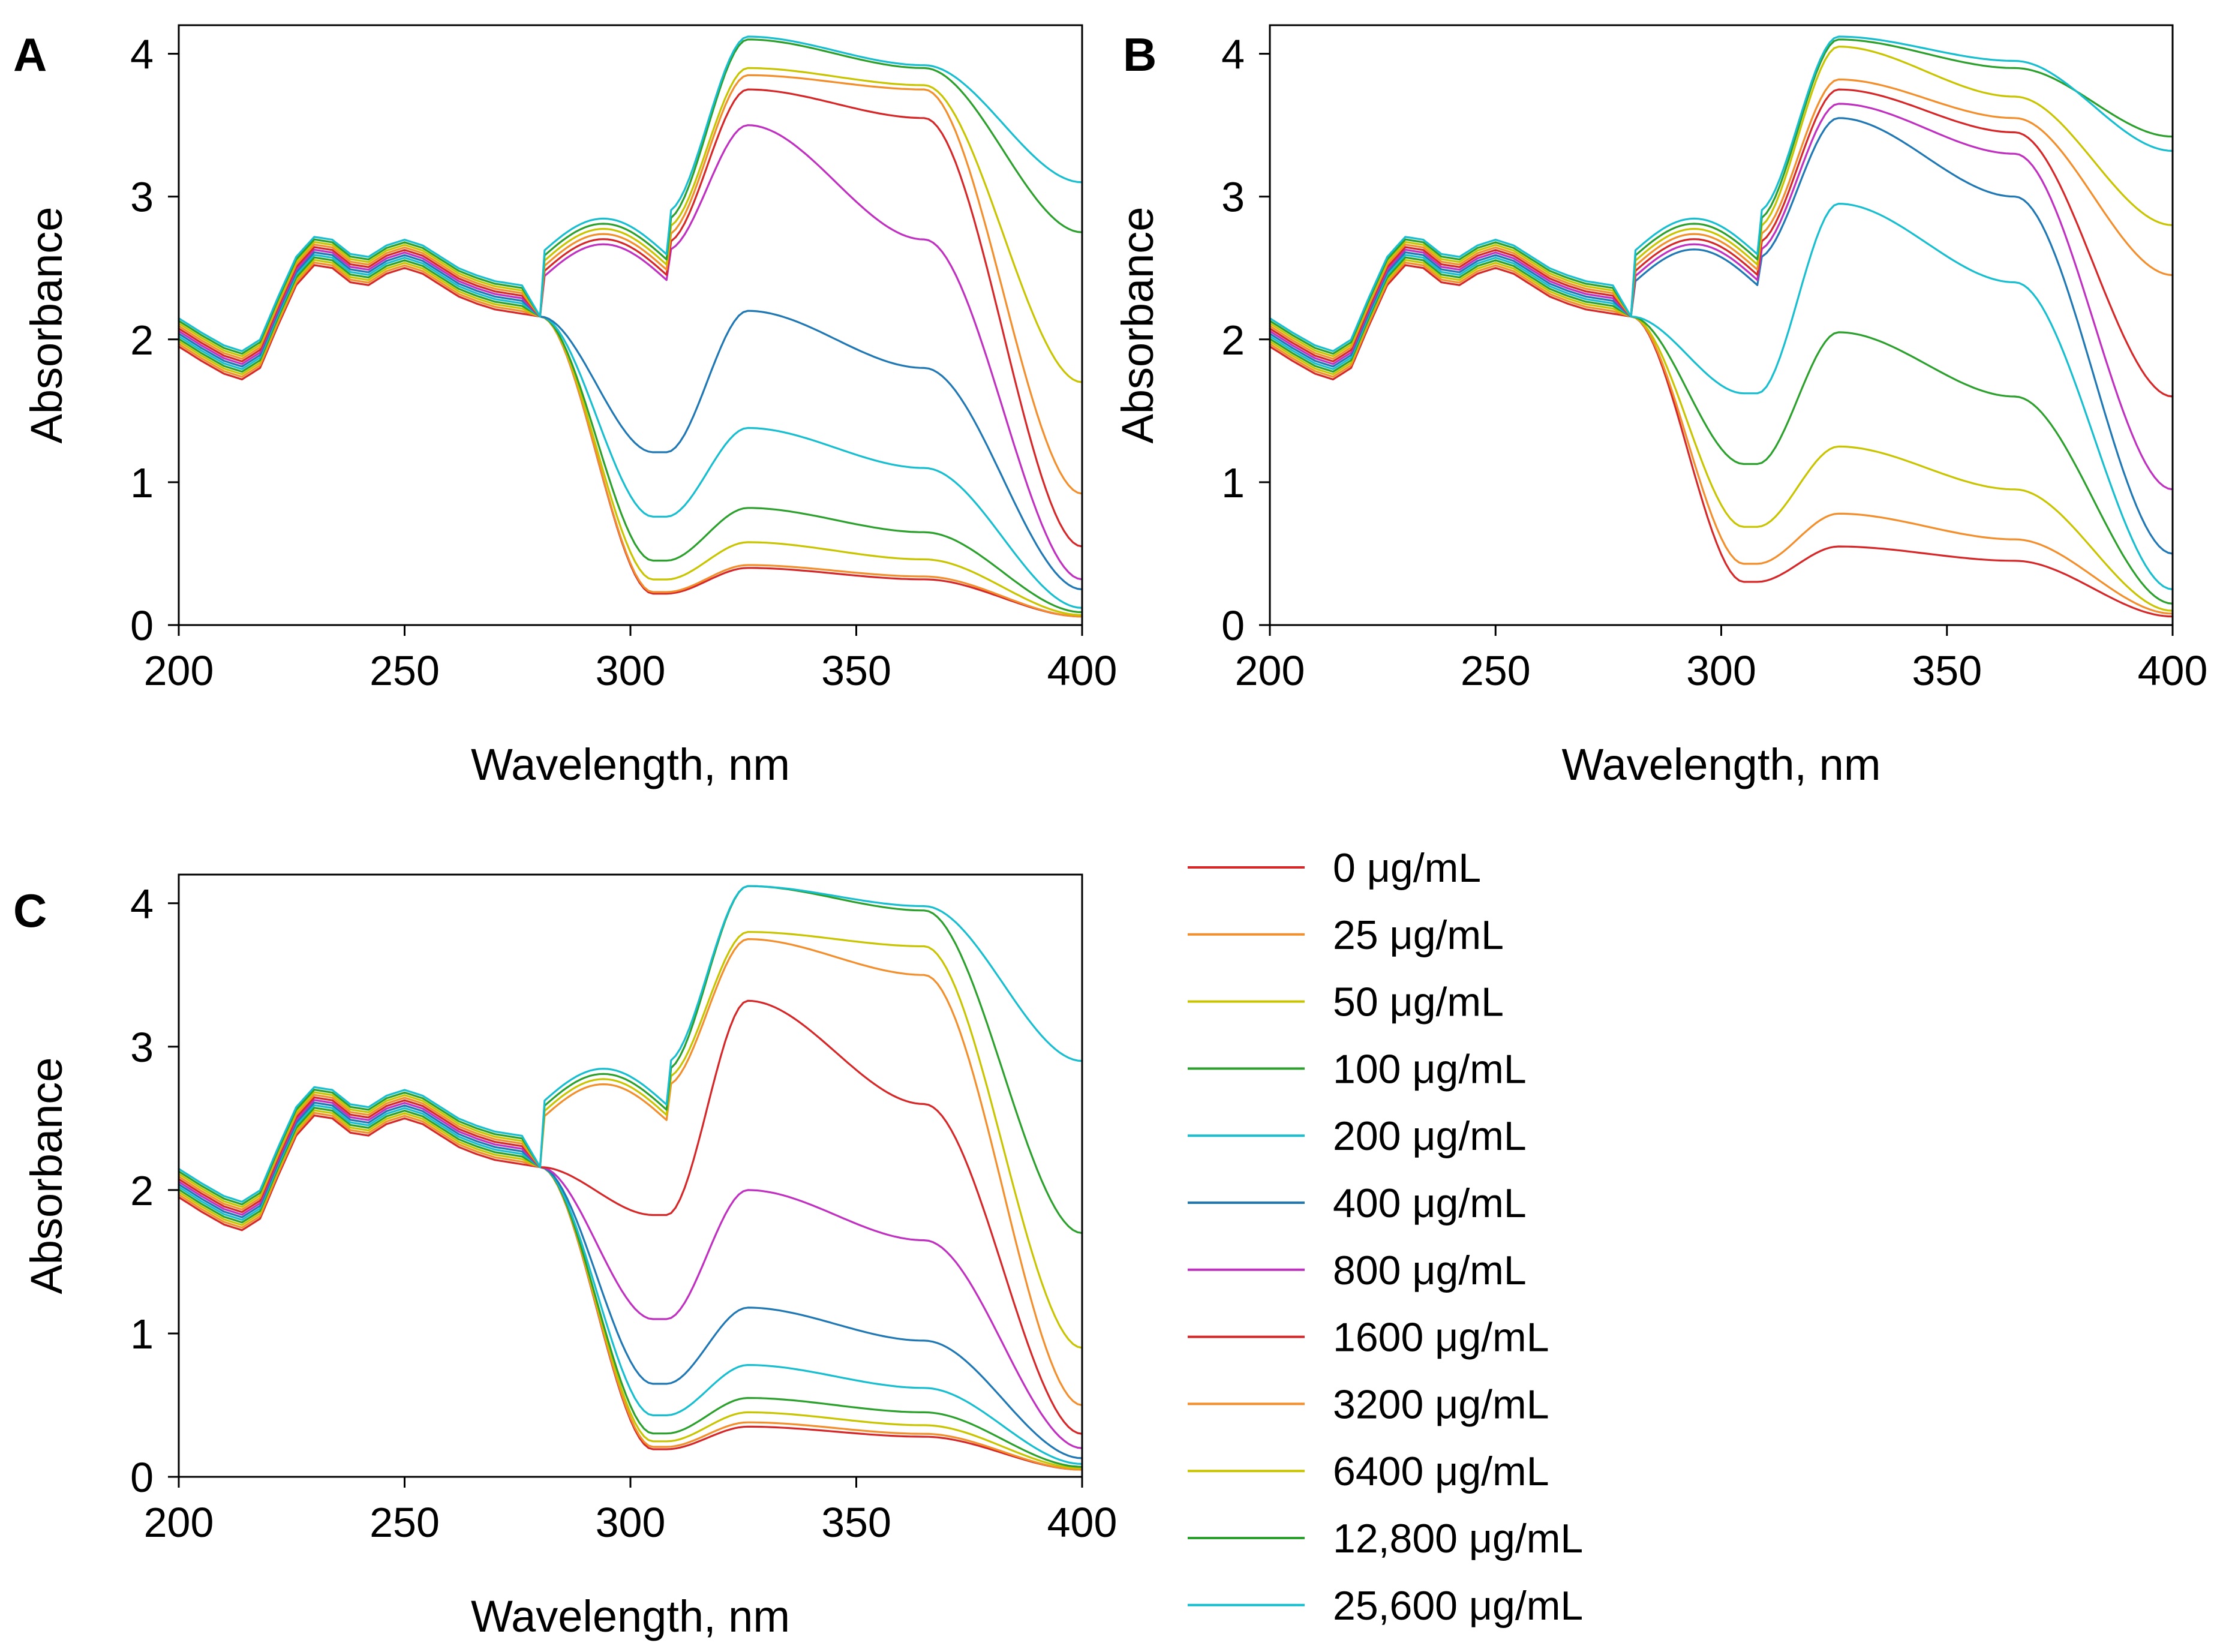  Describe the element at coordinates (1430, 1270) in the screenshot. I see `legend-label-7: 800 μg/mL` at that location.